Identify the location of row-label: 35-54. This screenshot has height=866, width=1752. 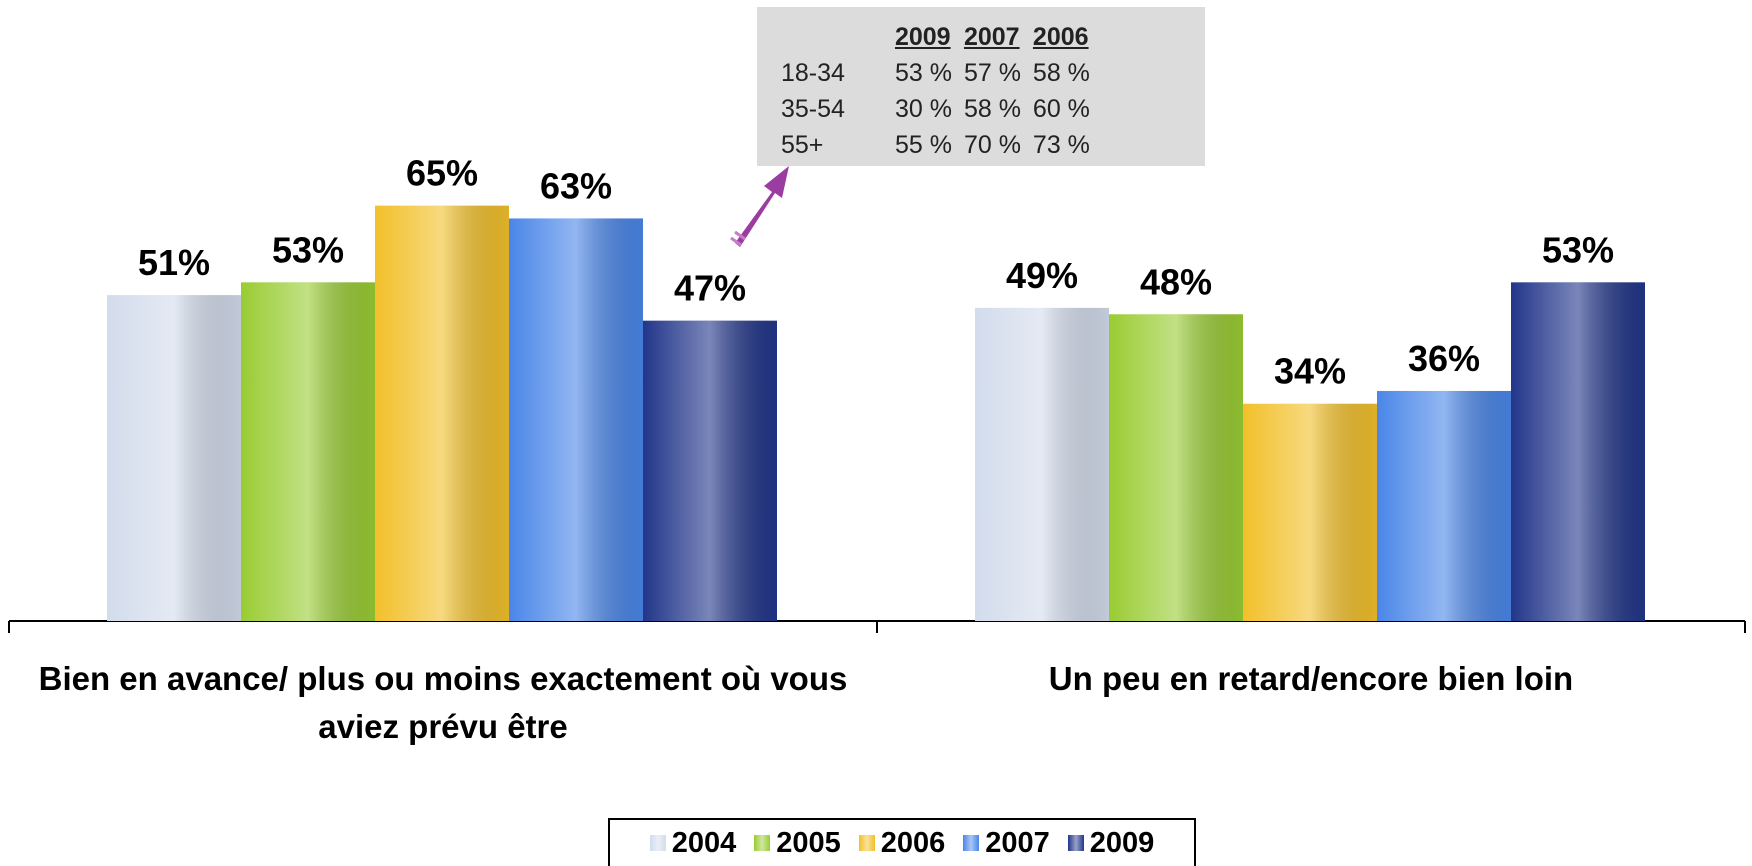
(813, 108).